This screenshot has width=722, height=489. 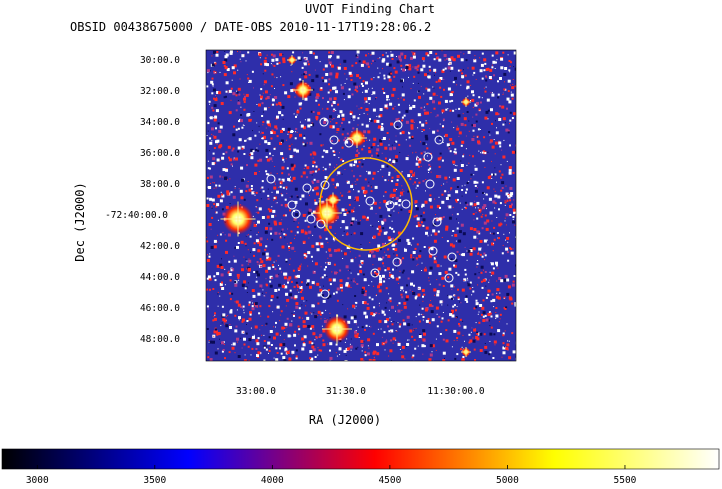 What do you see at coordinates (256, 391) in the screenshot?
I see `x-tick-label: 33:00.0` at bounding box center [256, 391].